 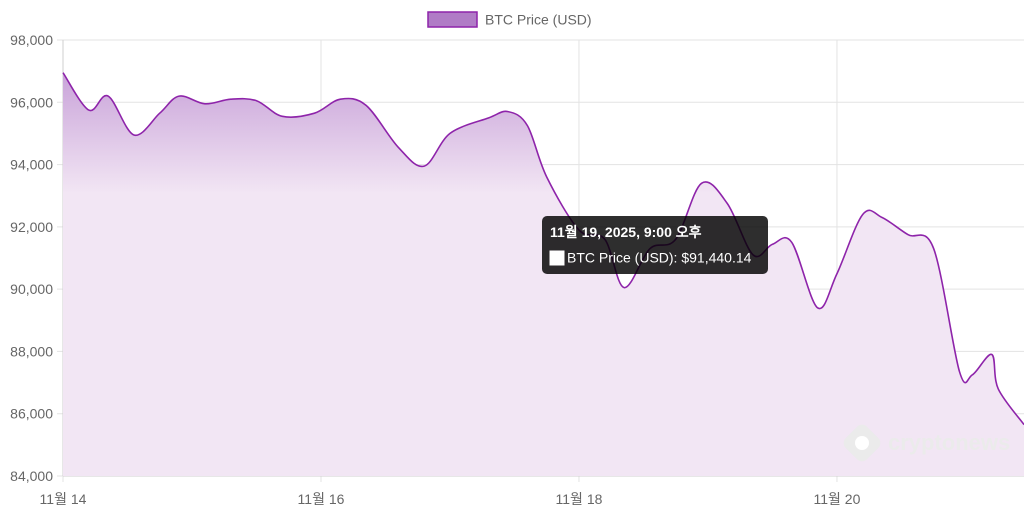 I want to click on legend-swatch, so click(x=452, y=19).